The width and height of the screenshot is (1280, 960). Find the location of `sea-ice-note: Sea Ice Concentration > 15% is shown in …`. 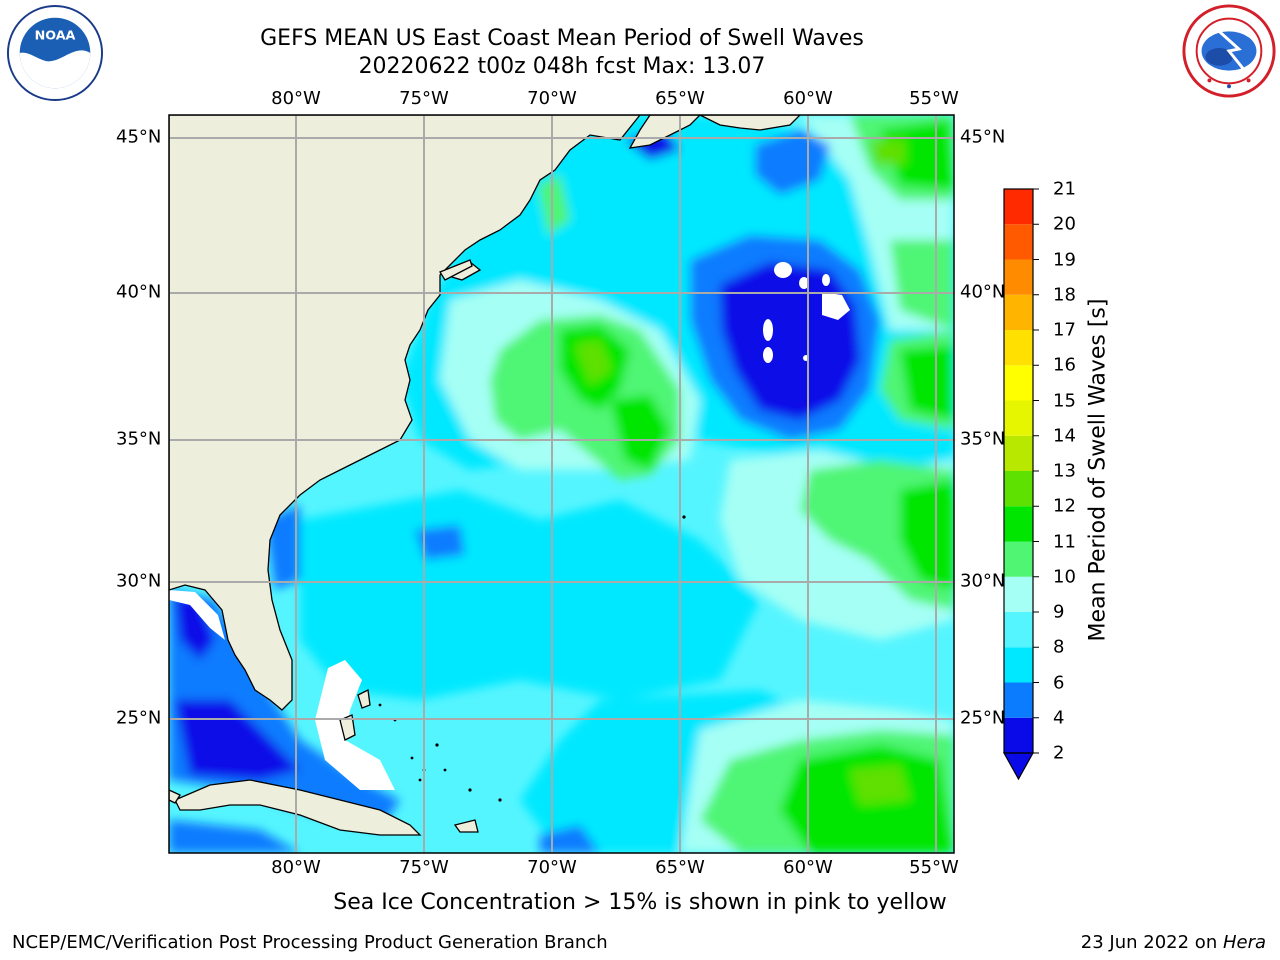

sea-ice-note: Sea Ice Concentration > 15% is shown in … is located at coordinates (640, 902).